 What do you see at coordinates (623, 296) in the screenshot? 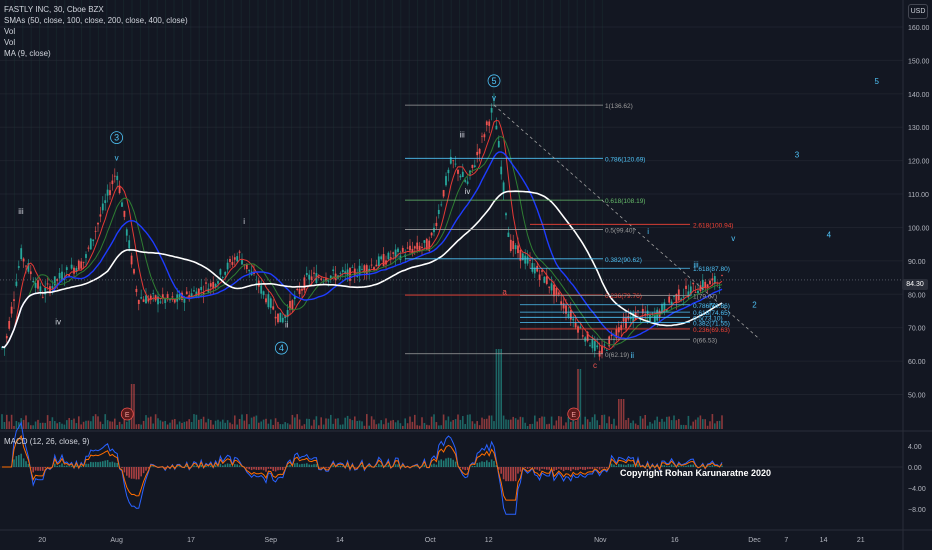
I see `fib-level-label: 0.236(79.76)` at bounding box center [623, 296].